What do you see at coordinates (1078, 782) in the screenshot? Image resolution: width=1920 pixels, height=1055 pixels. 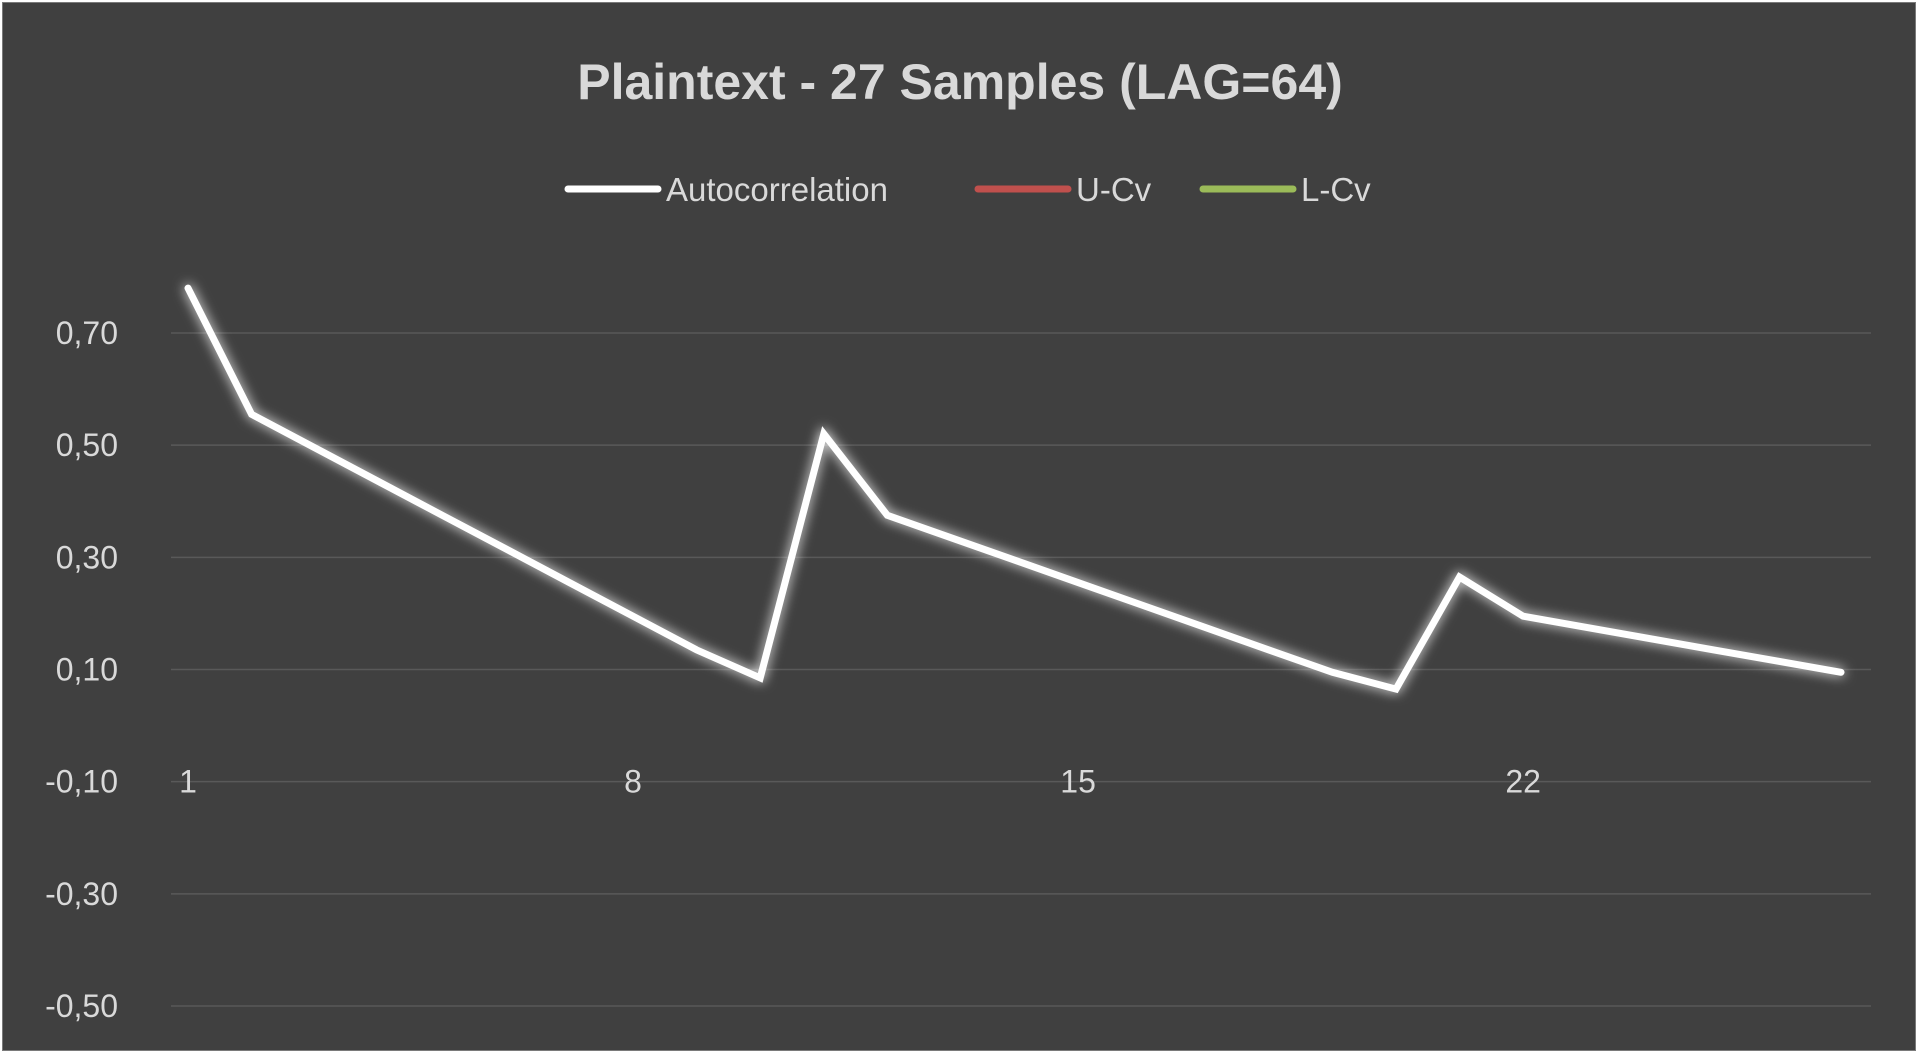 I see `x-tick-label: 15` at bounding box center [1078, 782].